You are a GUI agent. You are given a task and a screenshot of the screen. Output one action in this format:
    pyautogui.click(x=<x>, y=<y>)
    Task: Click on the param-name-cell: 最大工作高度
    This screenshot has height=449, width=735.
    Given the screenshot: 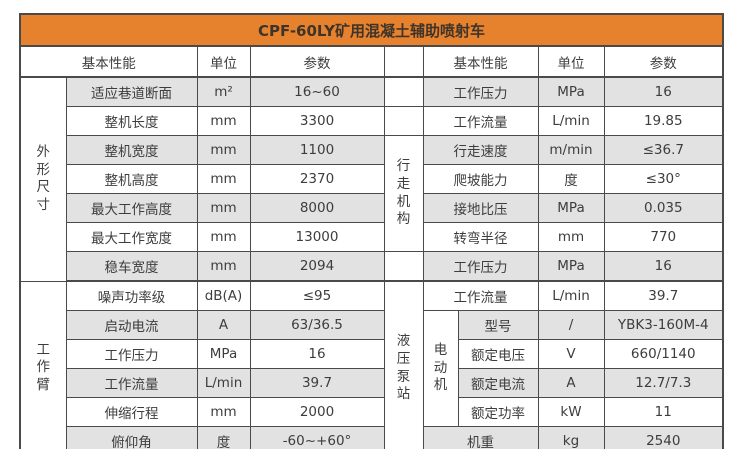 What is the action you would take?
    pyautogui.click(x=131, y=208)
    